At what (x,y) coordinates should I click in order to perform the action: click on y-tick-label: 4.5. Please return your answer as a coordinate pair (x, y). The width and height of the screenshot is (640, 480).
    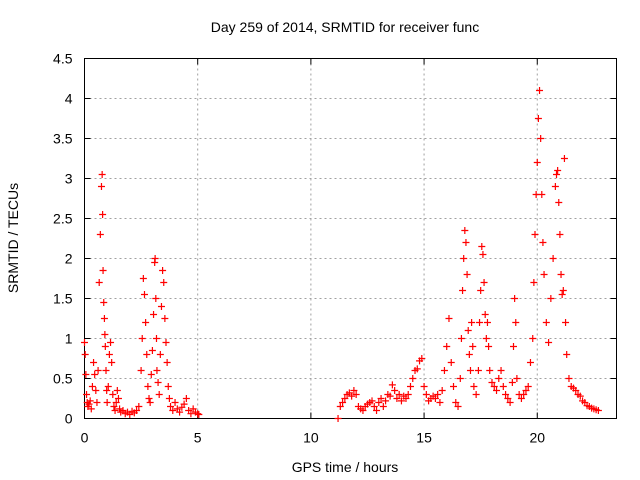
    Looking at the image, I should click on (63, 59).